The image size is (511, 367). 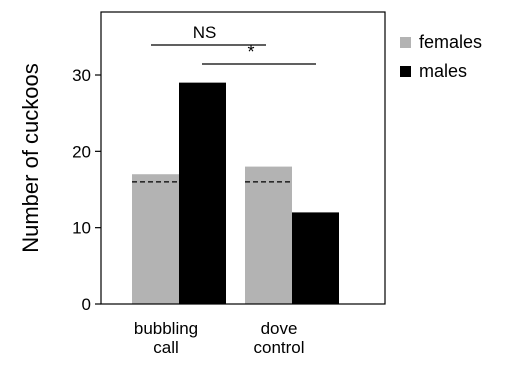 I want to click on legend-swatch-females, so click(x=405, y=42).